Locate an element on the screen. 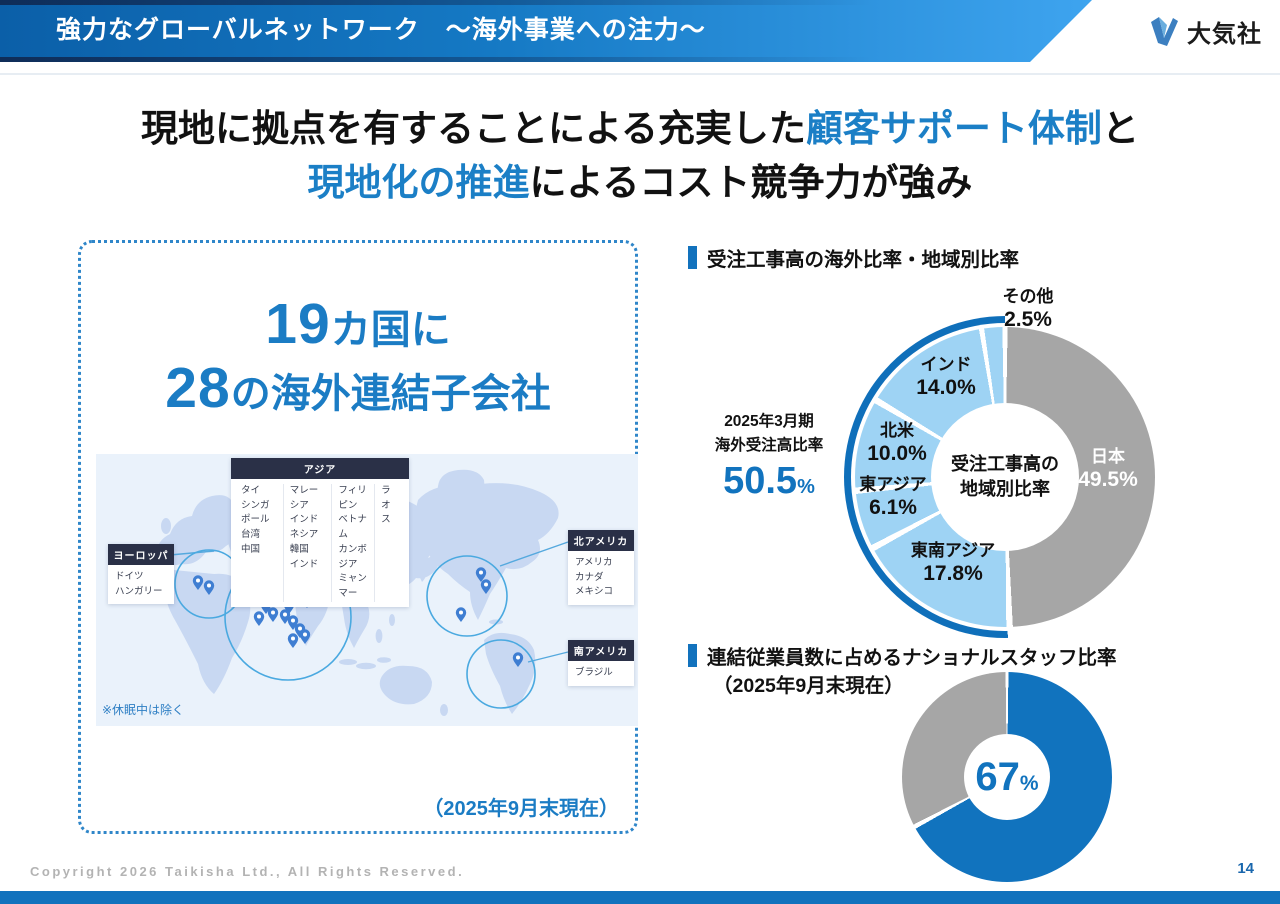 The width and height of the screenshot is (1280, 904). header-underline is located at coordinates (640, 74).